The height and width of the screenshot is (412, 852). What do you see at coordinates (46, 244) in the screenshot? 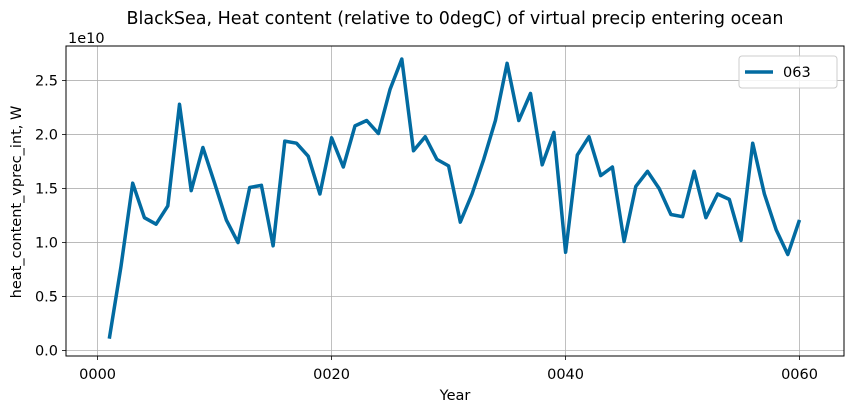
I see `y-tick-label: 1.0` at bounding box center [46, 244].